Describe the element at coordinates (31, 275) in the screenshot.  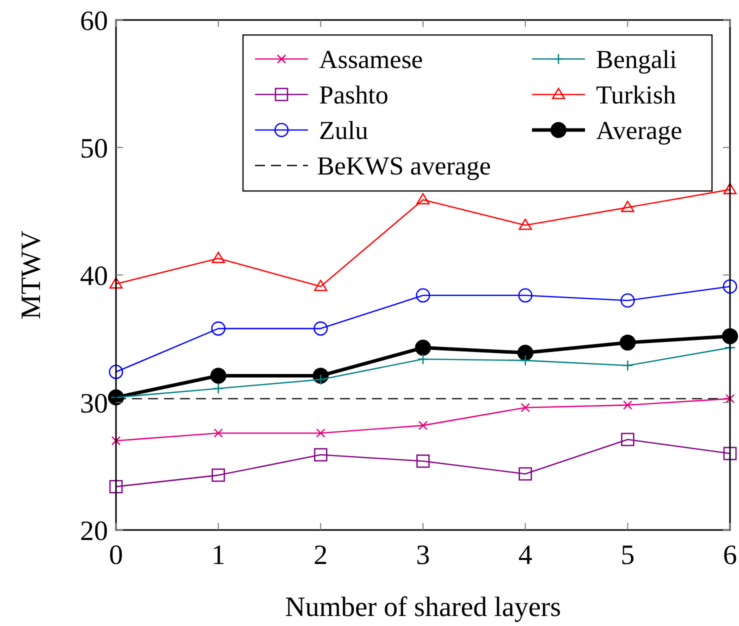
I see `y-axis-title: MTWV` at that location.